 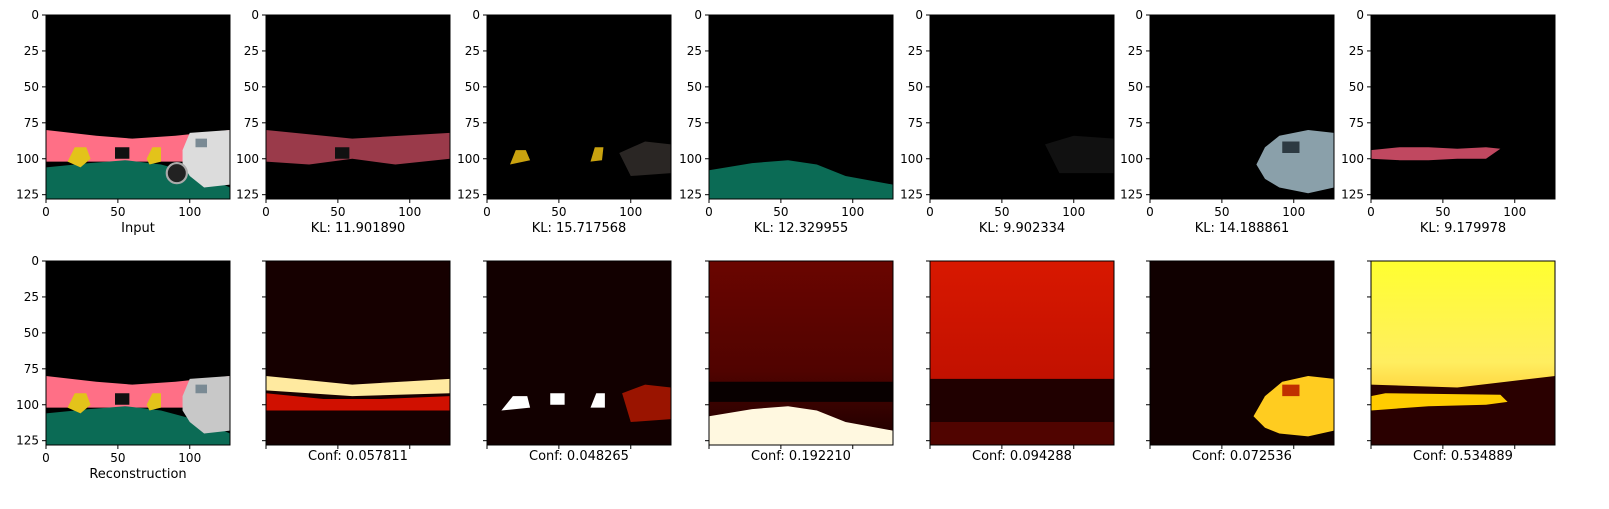 What do you see at coordinates (1463, 228) in the screenshot?
I see `panel-xlabel: KL: 9.179978` at bounding box center [1463, 228].